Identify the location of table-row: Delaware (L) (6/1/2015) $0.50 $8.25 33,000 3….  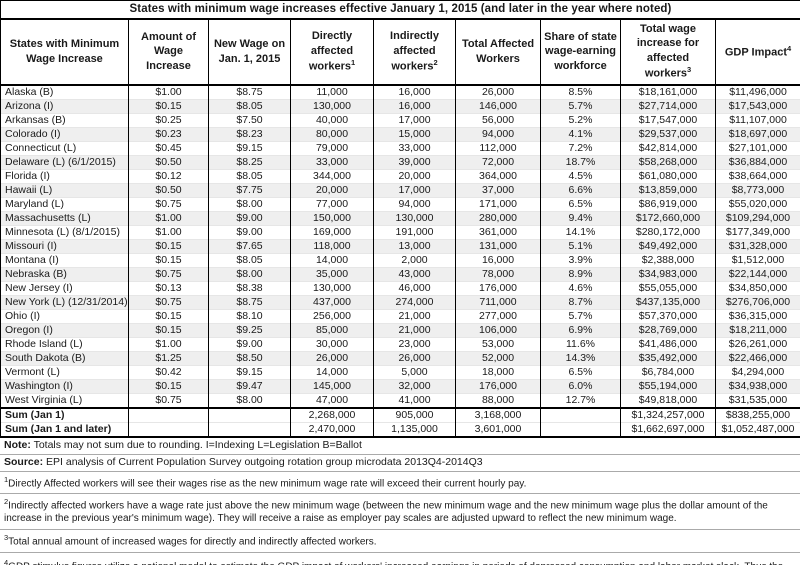
(400, 161).